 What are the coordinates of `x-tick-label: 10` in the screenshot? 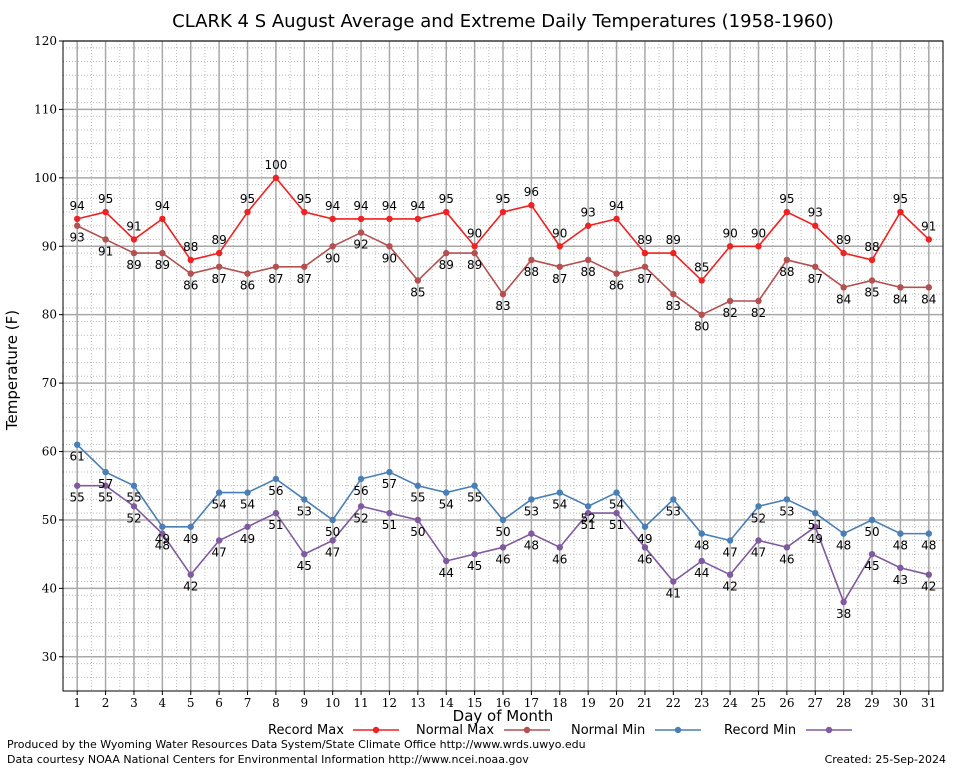 It's located at (332, 703).